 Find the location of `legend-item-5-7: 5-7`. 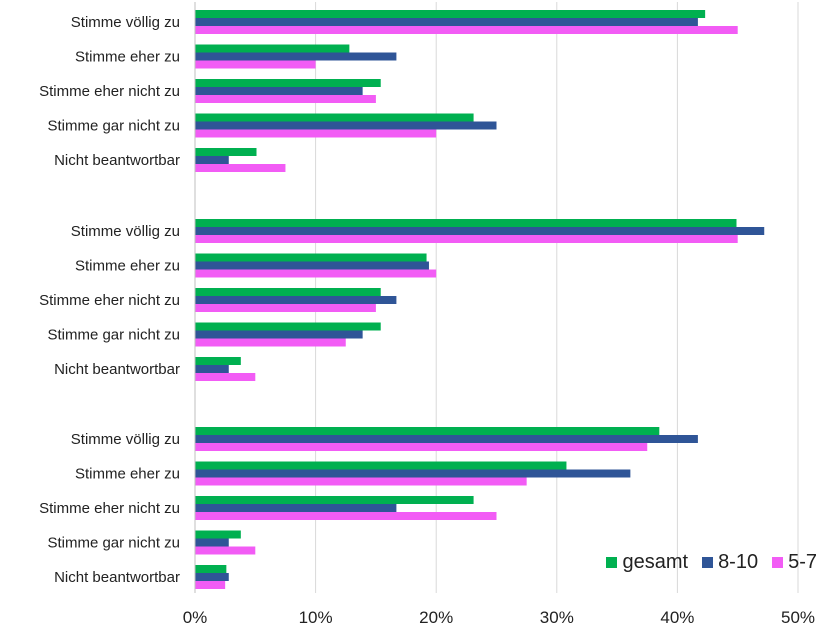

legend-item-5-7: 5-7 is located at coordinates (794, 562).